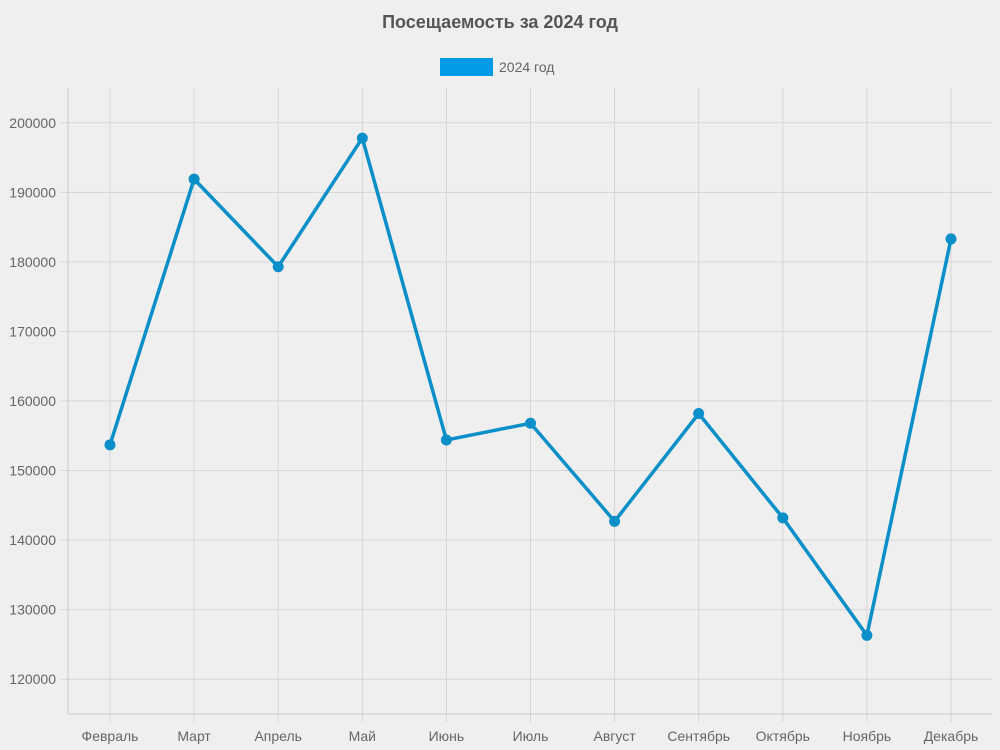 The image size is (1000, 750). I want to click on x-tick-label: Март, so click(194, 736).